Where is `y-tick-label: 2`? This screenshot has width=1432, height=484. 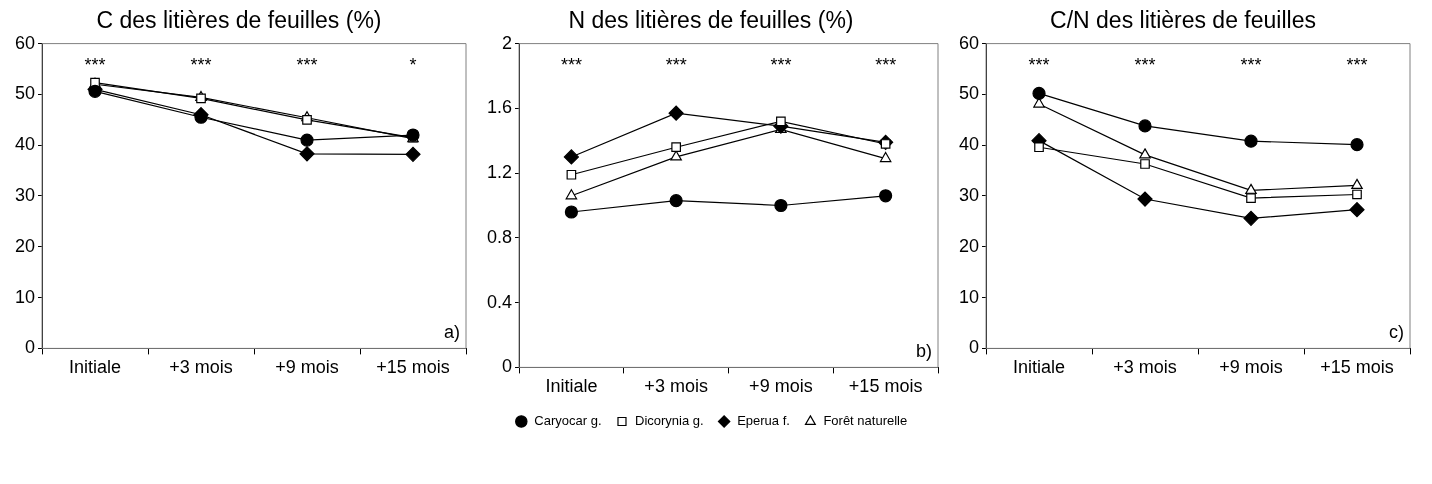 y-tick-label: 2 is located at coordinates (507, 42).